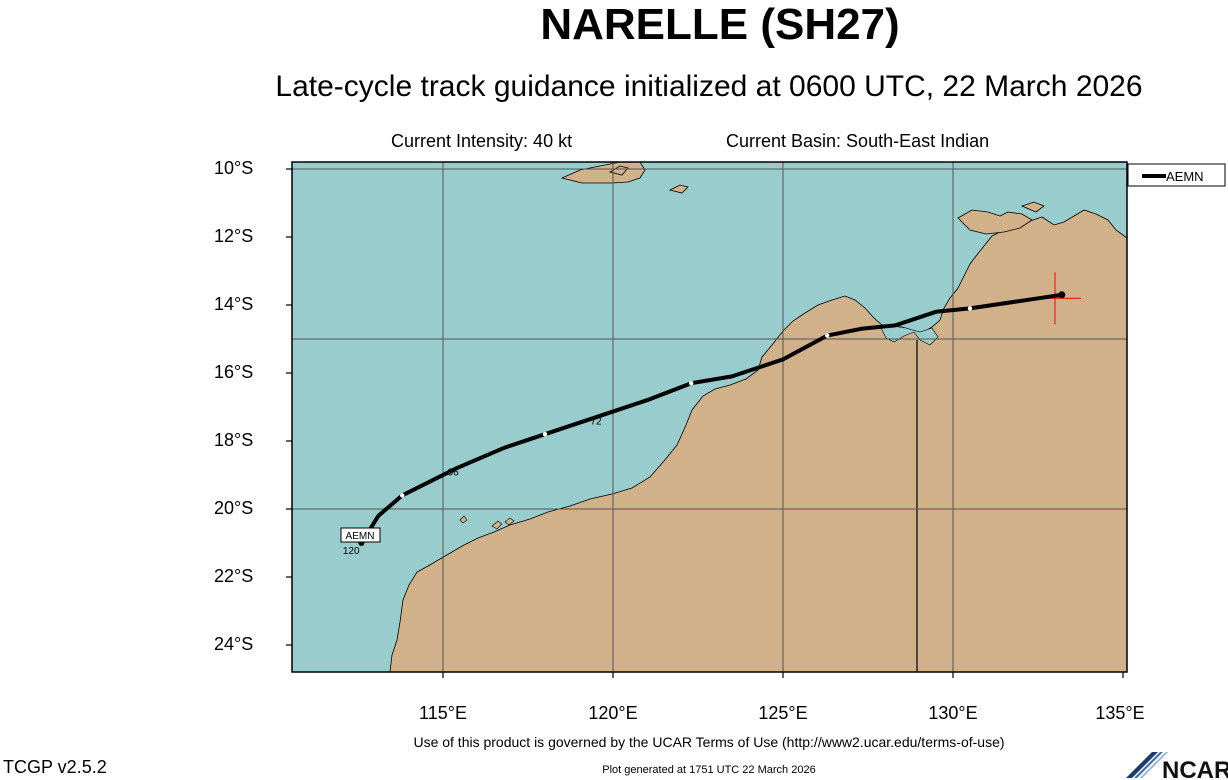  Describe the element at coordinates (234, 236) in the screenshot. I see `lat-label-12s: 12°S` at that location.